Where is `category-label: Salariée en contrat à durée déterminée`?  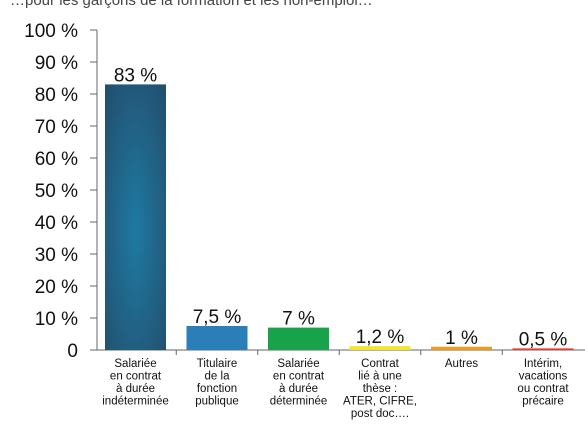 category-label: Salariée en contrat à durée déterminée is located at coordinates (299, 383).